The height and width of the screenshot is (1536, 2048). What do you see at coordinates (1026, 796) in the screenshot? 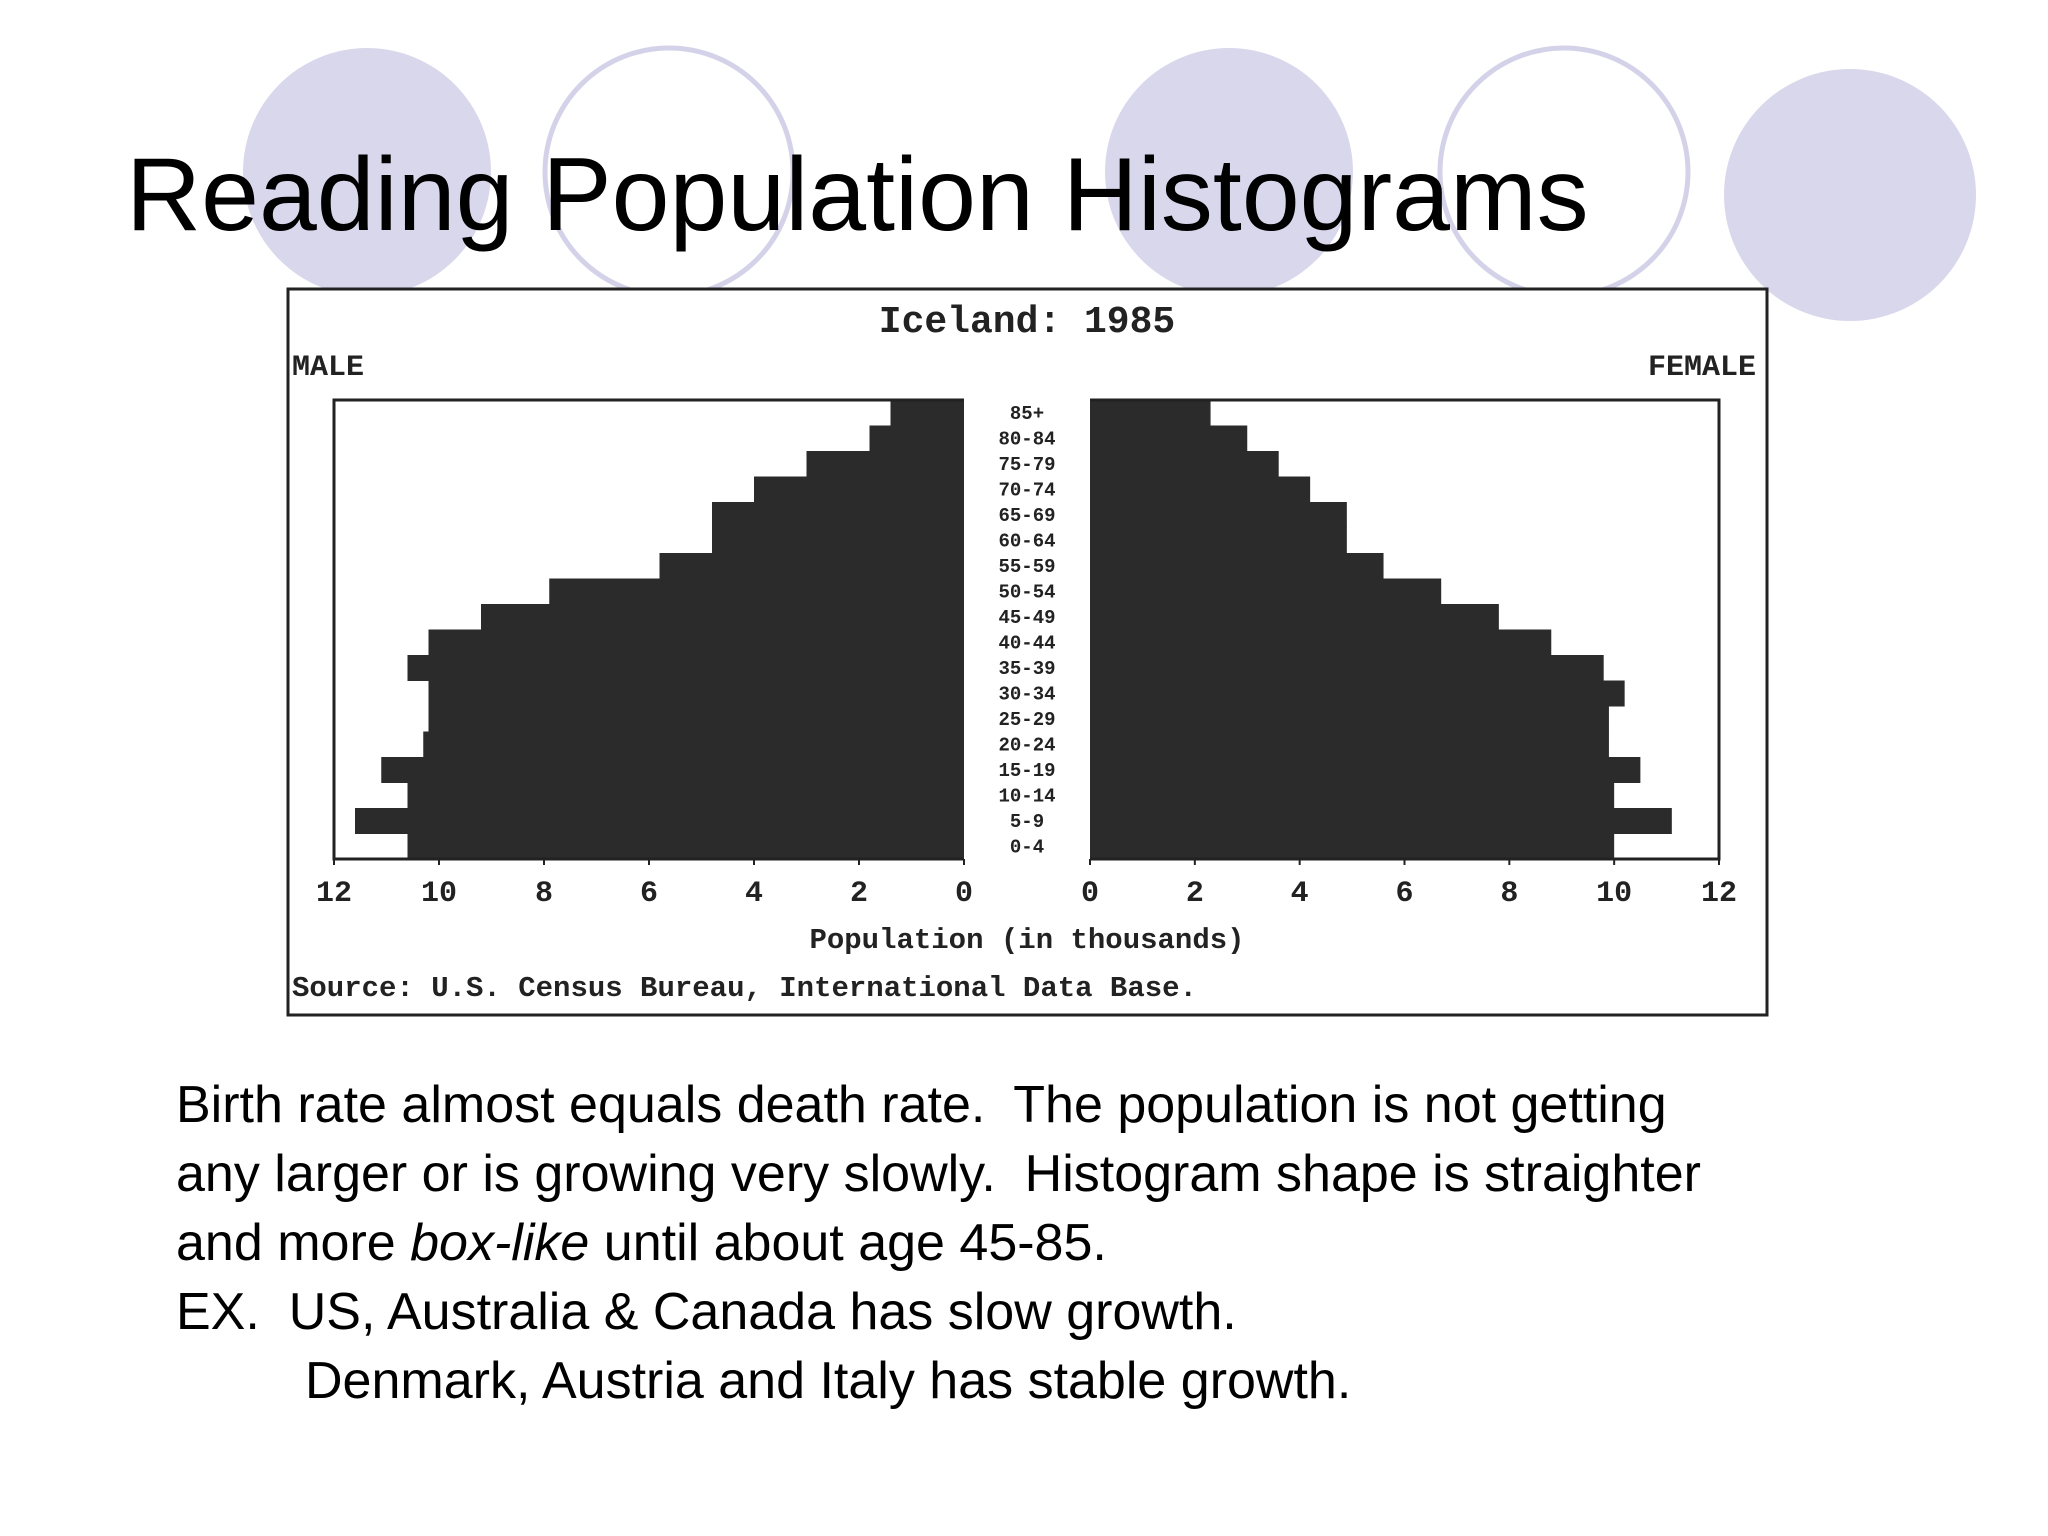
I see `category-label: 10-14` at bounding box center [1026, 796].